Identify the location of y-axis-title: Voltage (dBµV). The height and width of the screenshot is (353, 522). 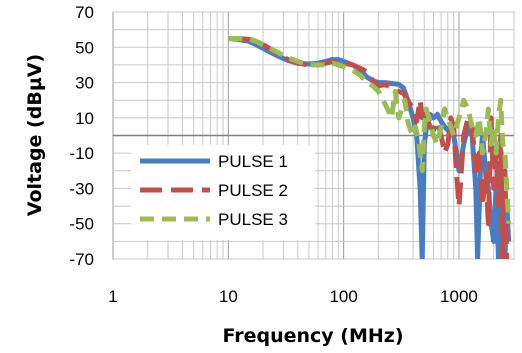
(35, 135).